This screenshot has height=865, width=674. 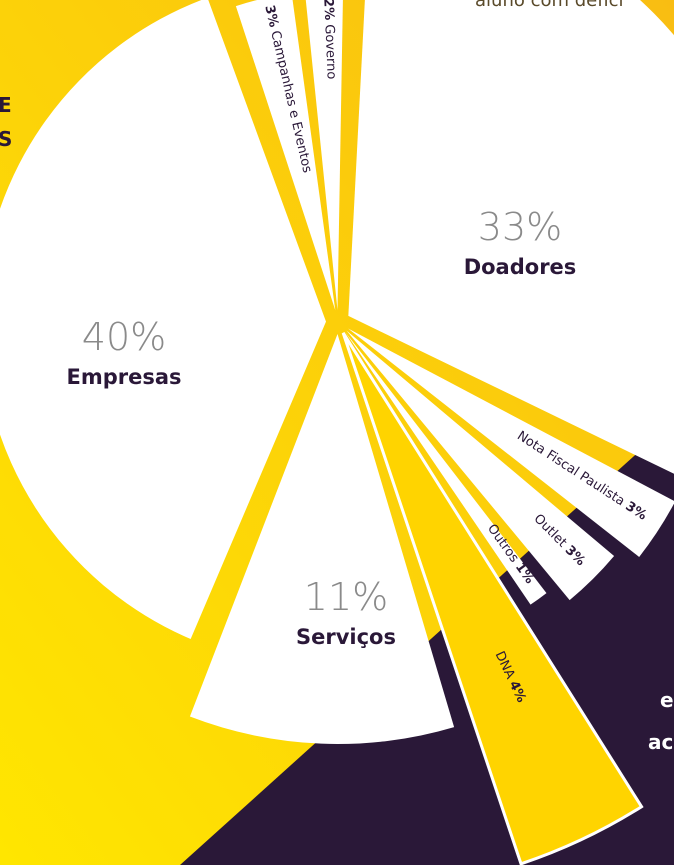 I want to click on cropped-text: S, so click(x=6, y=139).